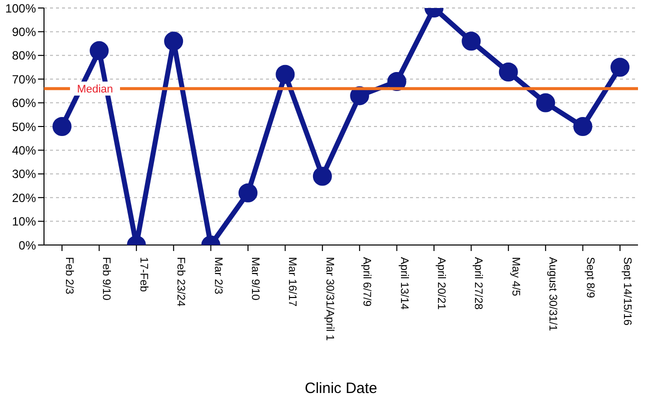 This screenshot has height=397, width=646. What do you see at coordinates (292, 282) in the screenshot?
I see `x-tick-label: Mar 16/17` at bounding box center [292, 282].